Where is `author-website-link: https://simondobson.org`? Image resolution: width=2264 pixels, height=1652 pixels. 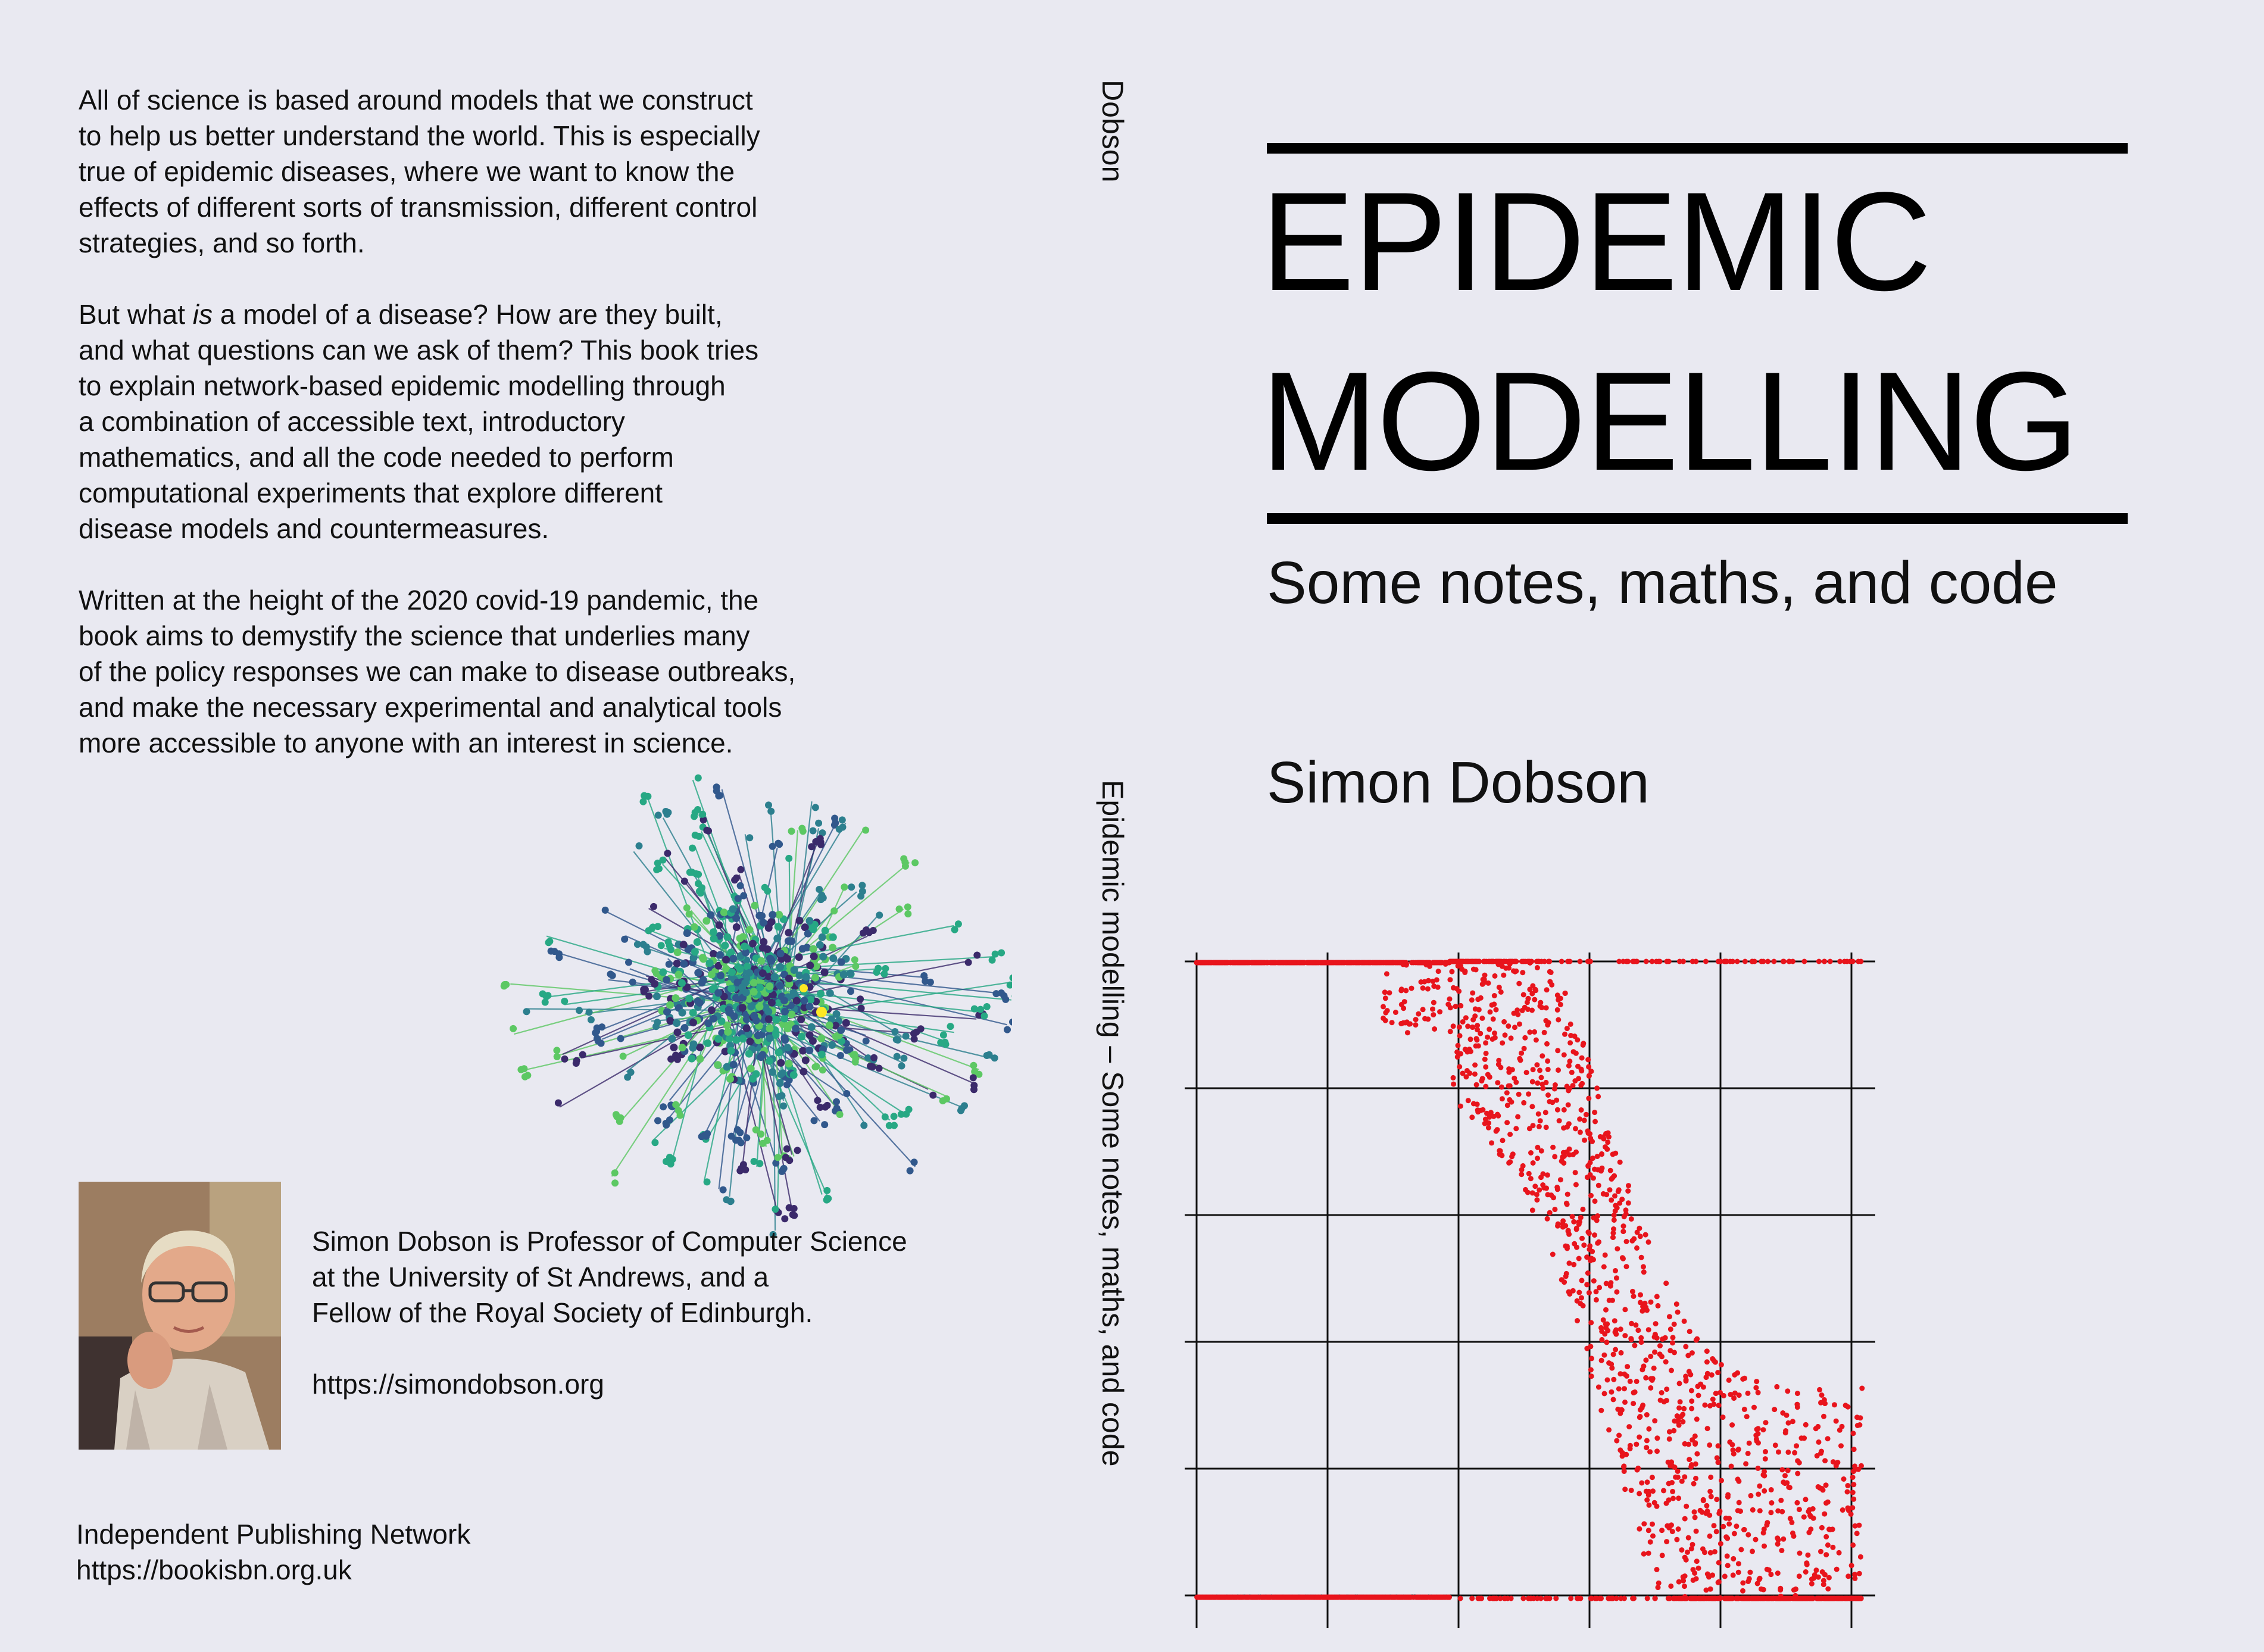
author-website-link: https://simondobson.org is located at coordinates (458, 1384).